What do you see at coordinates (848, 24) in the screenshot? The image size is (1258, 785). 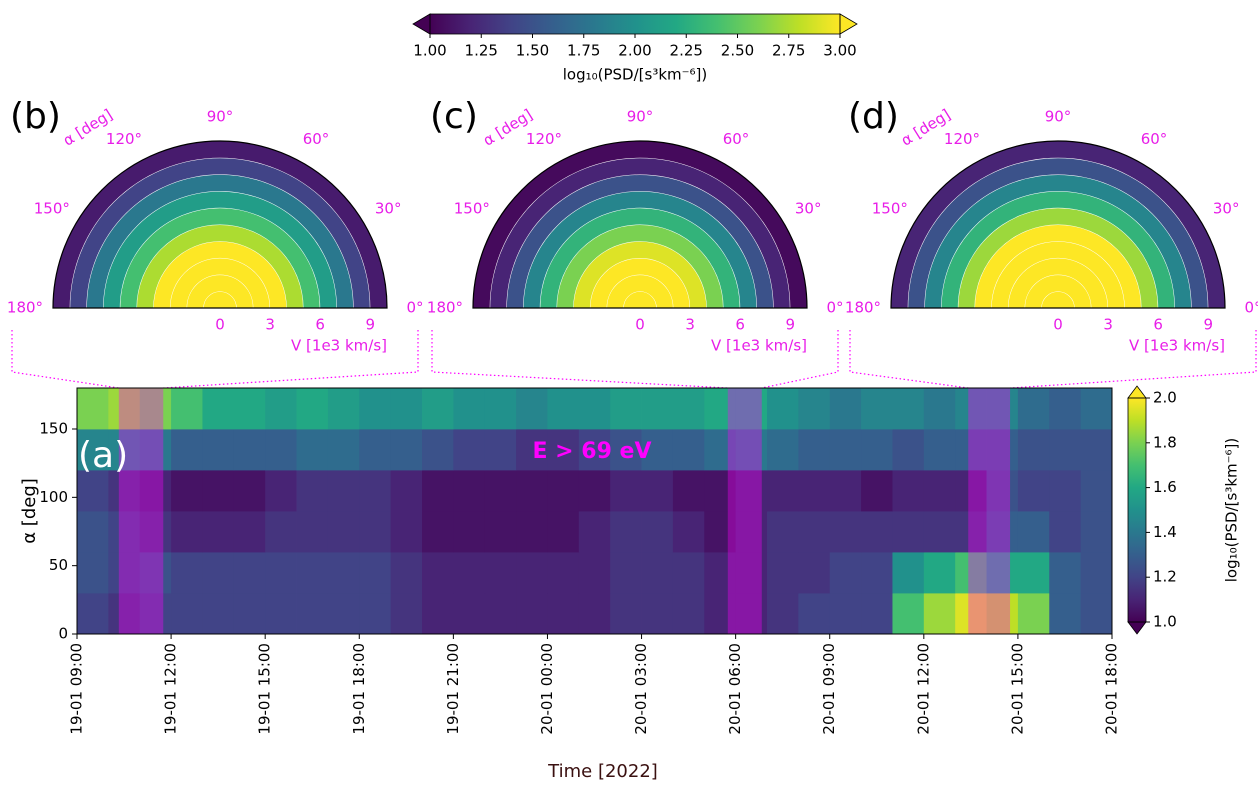 I see `colorbar-extend-high` at bounding box center [848, 24].